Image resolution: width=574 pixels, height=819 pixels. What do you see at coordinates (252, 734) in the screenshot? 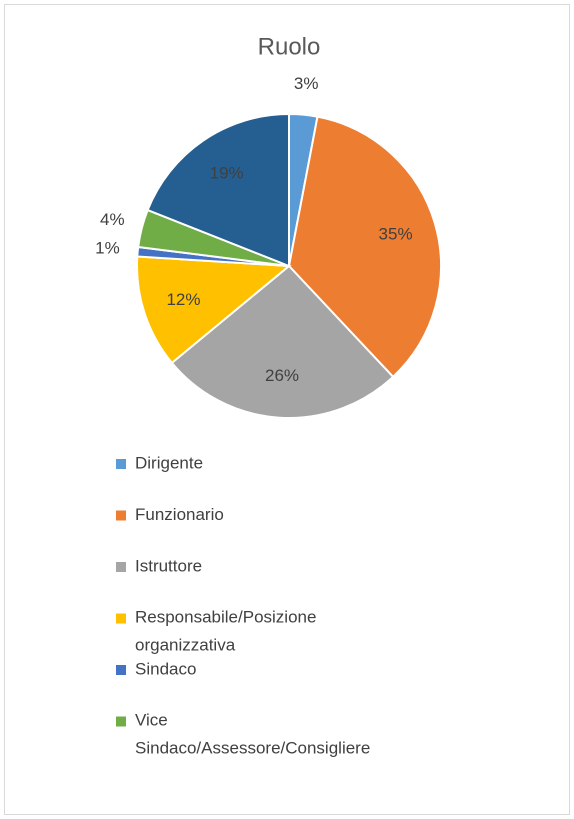
I see `legend-label: Vice Sindaco/Assessore/Consigliere` at bounding box center [252, 734].